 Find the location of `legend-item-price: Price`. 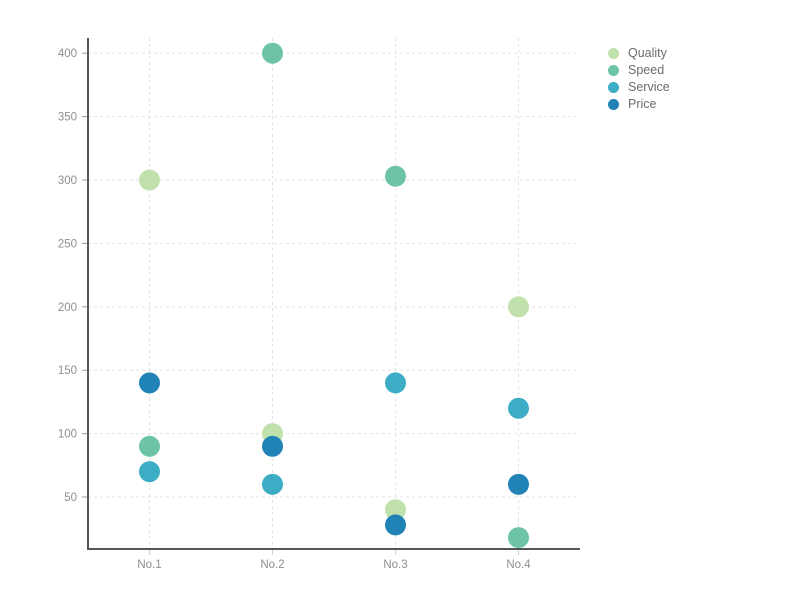

legend-item-price: Price is located at coordinates (639, 104).